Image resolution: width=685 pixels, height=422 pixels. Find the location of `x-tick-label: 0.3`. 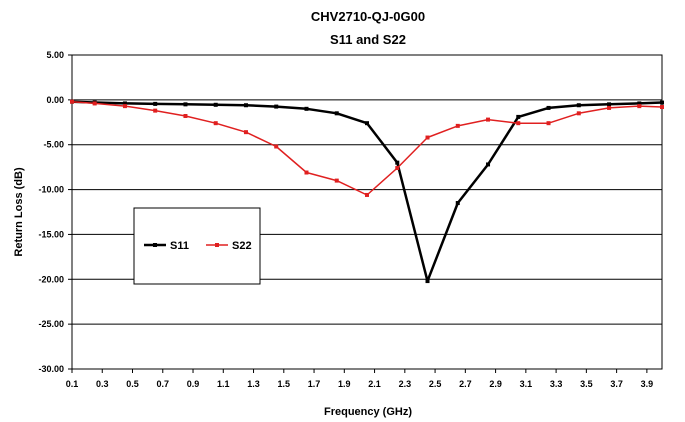

x-tick-label: 0.3 is located at coordinates (102, 384).